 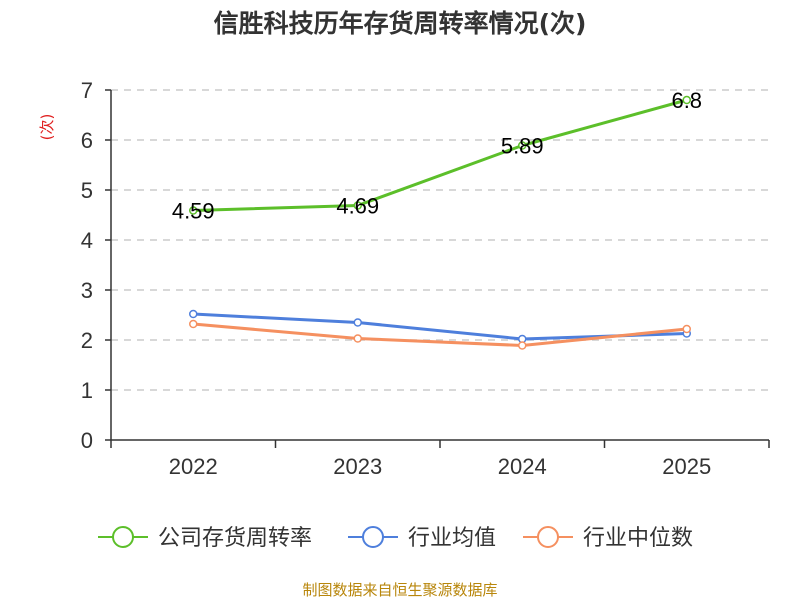 I want to click on legend-label: 行业均值, so click(x=452, y=538).